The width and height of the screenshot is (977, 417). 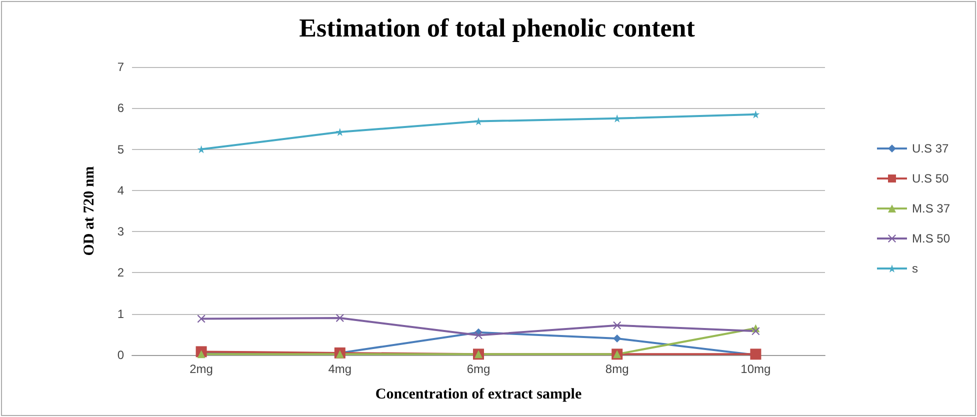 I want to click on y-tick-label: 7, so click(x=120, y=67).